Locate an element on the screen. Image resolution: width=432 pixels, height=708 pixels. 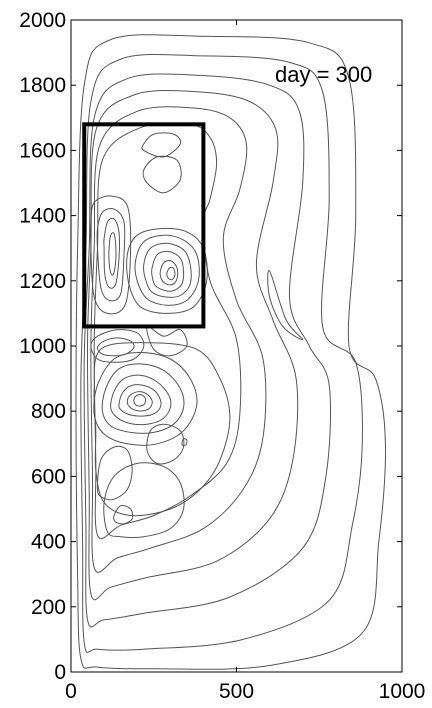
y-tick-label: 1600 is located at coordinates (42, 150).